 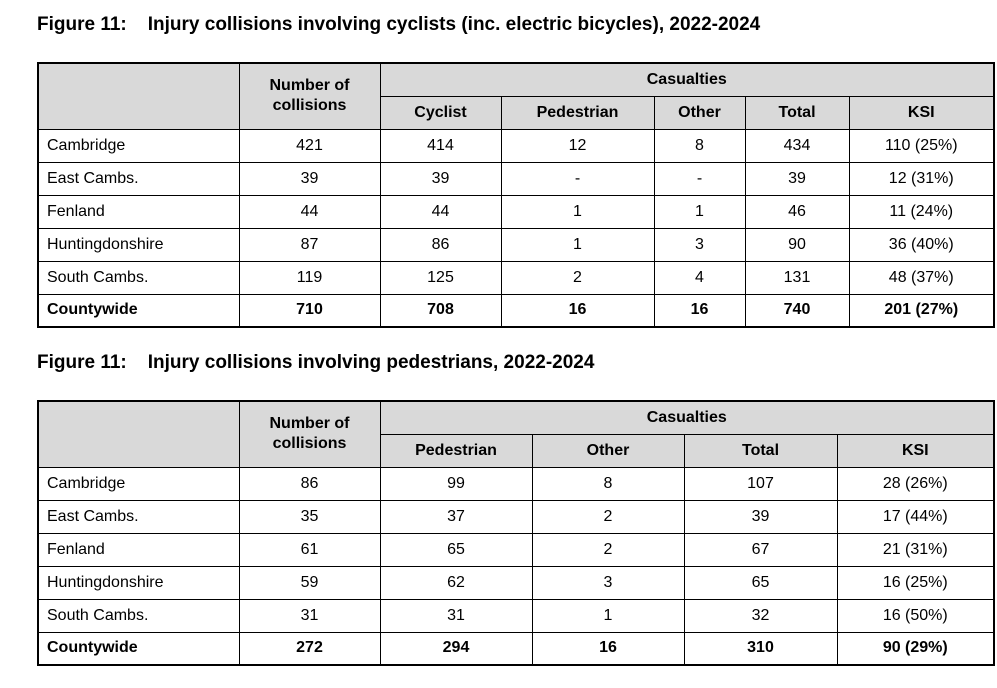 I want to click on collisions-cell: 31, so click(x=309, y=615).